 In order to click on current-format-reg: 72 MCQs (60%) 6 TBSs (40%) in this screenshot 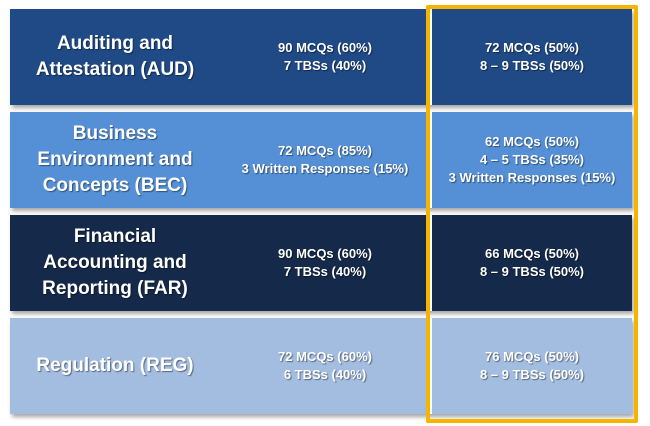, I will do `click(325, 365)`.